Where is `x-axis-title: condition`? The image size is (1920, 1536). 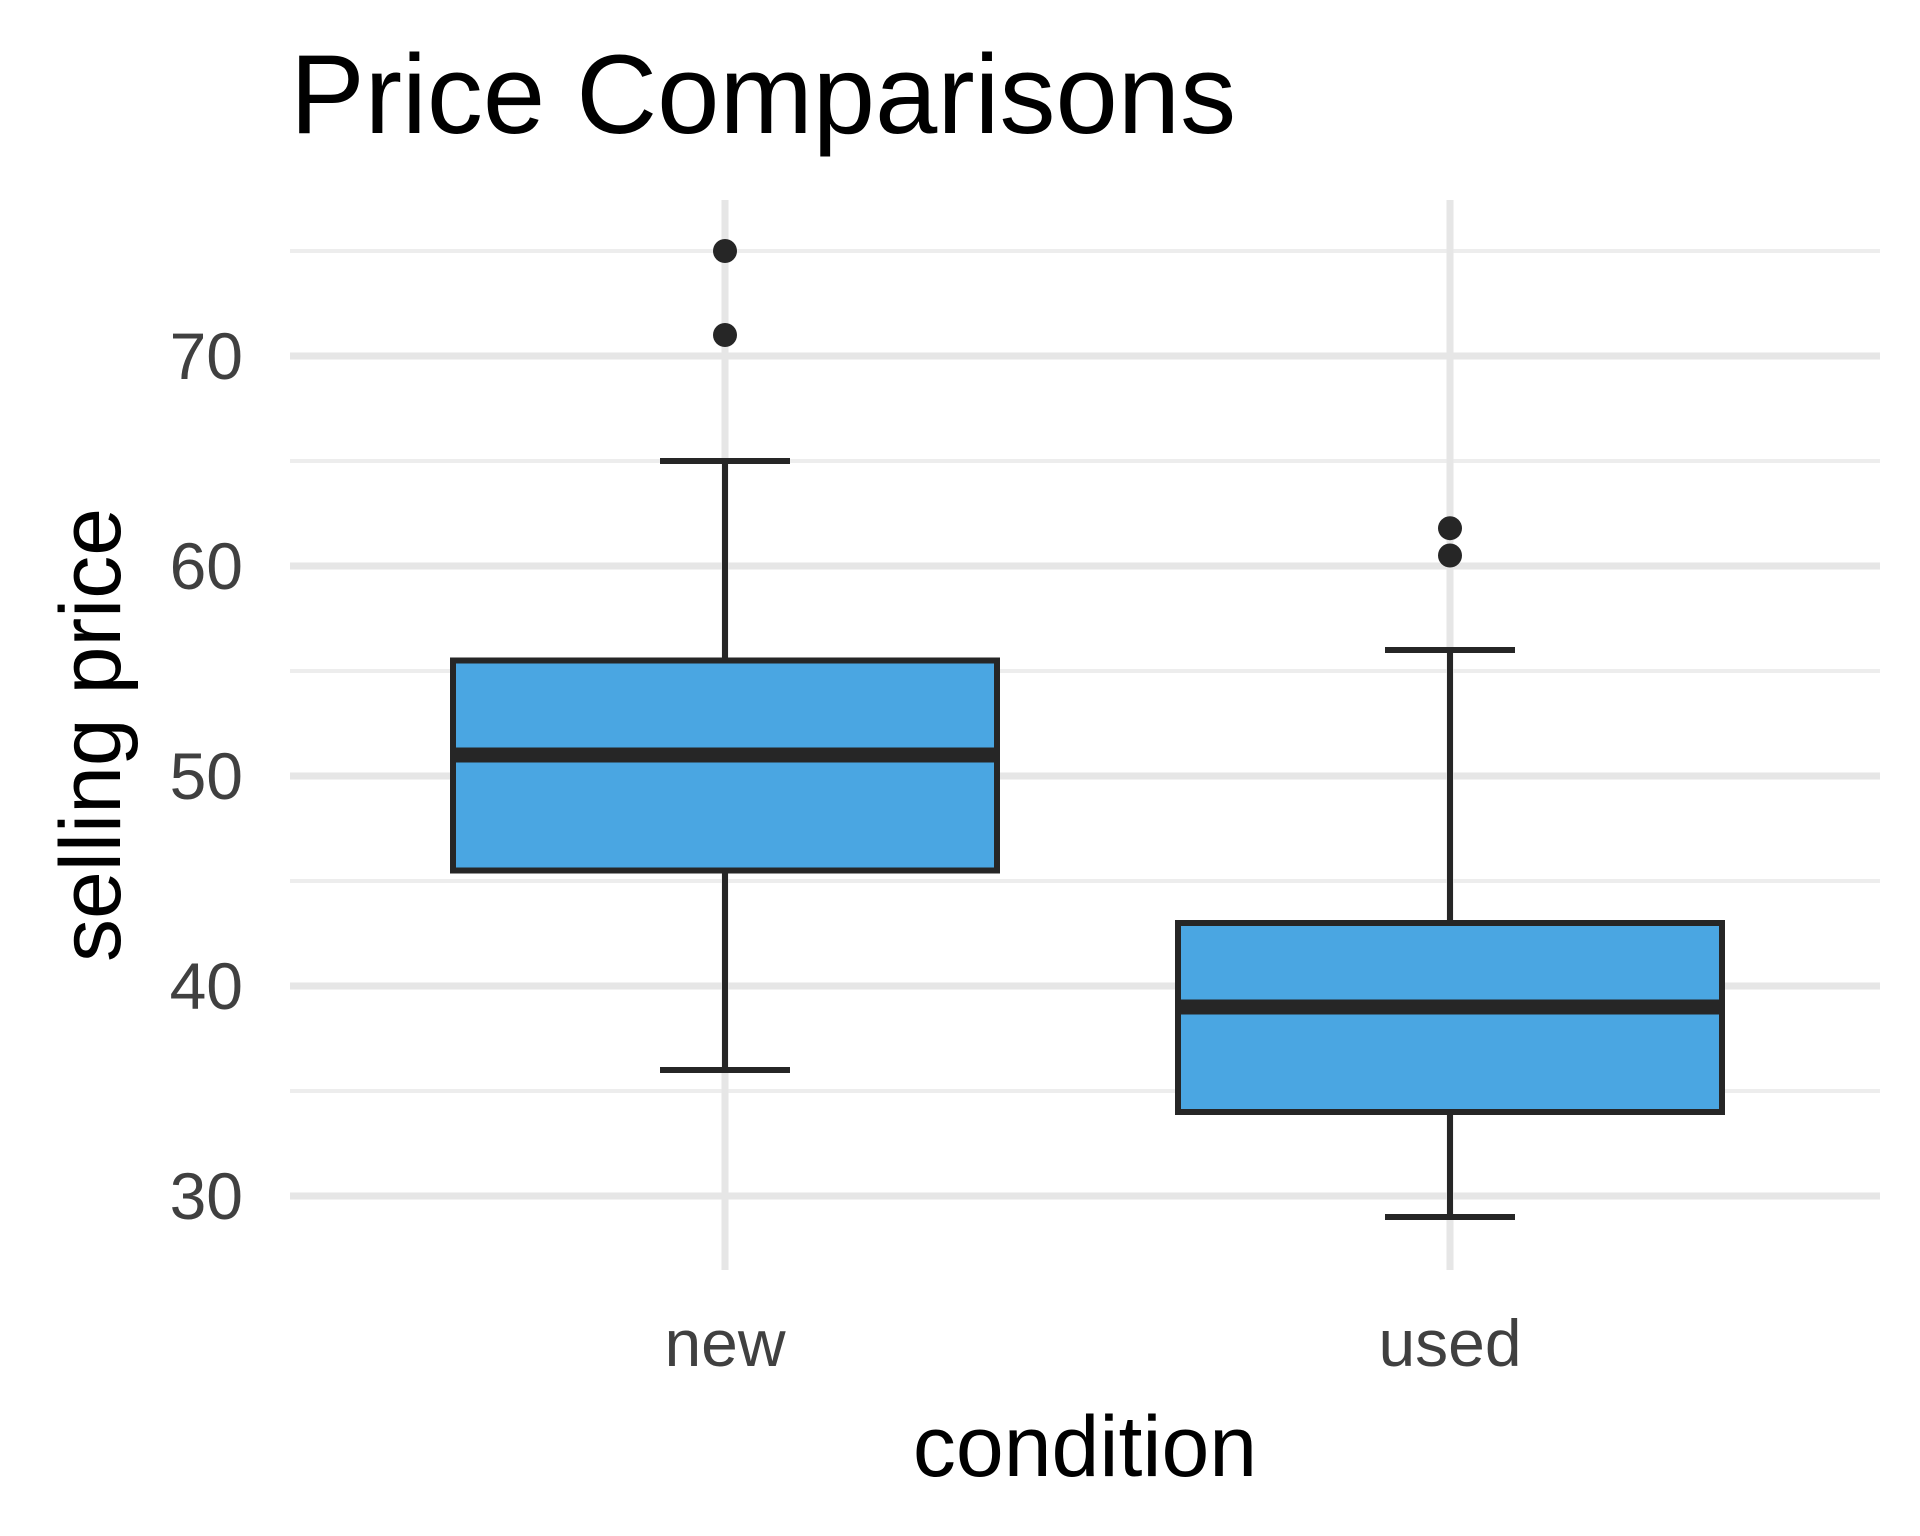
x-axis-title: condition is located at coordinates (1085, 1447).